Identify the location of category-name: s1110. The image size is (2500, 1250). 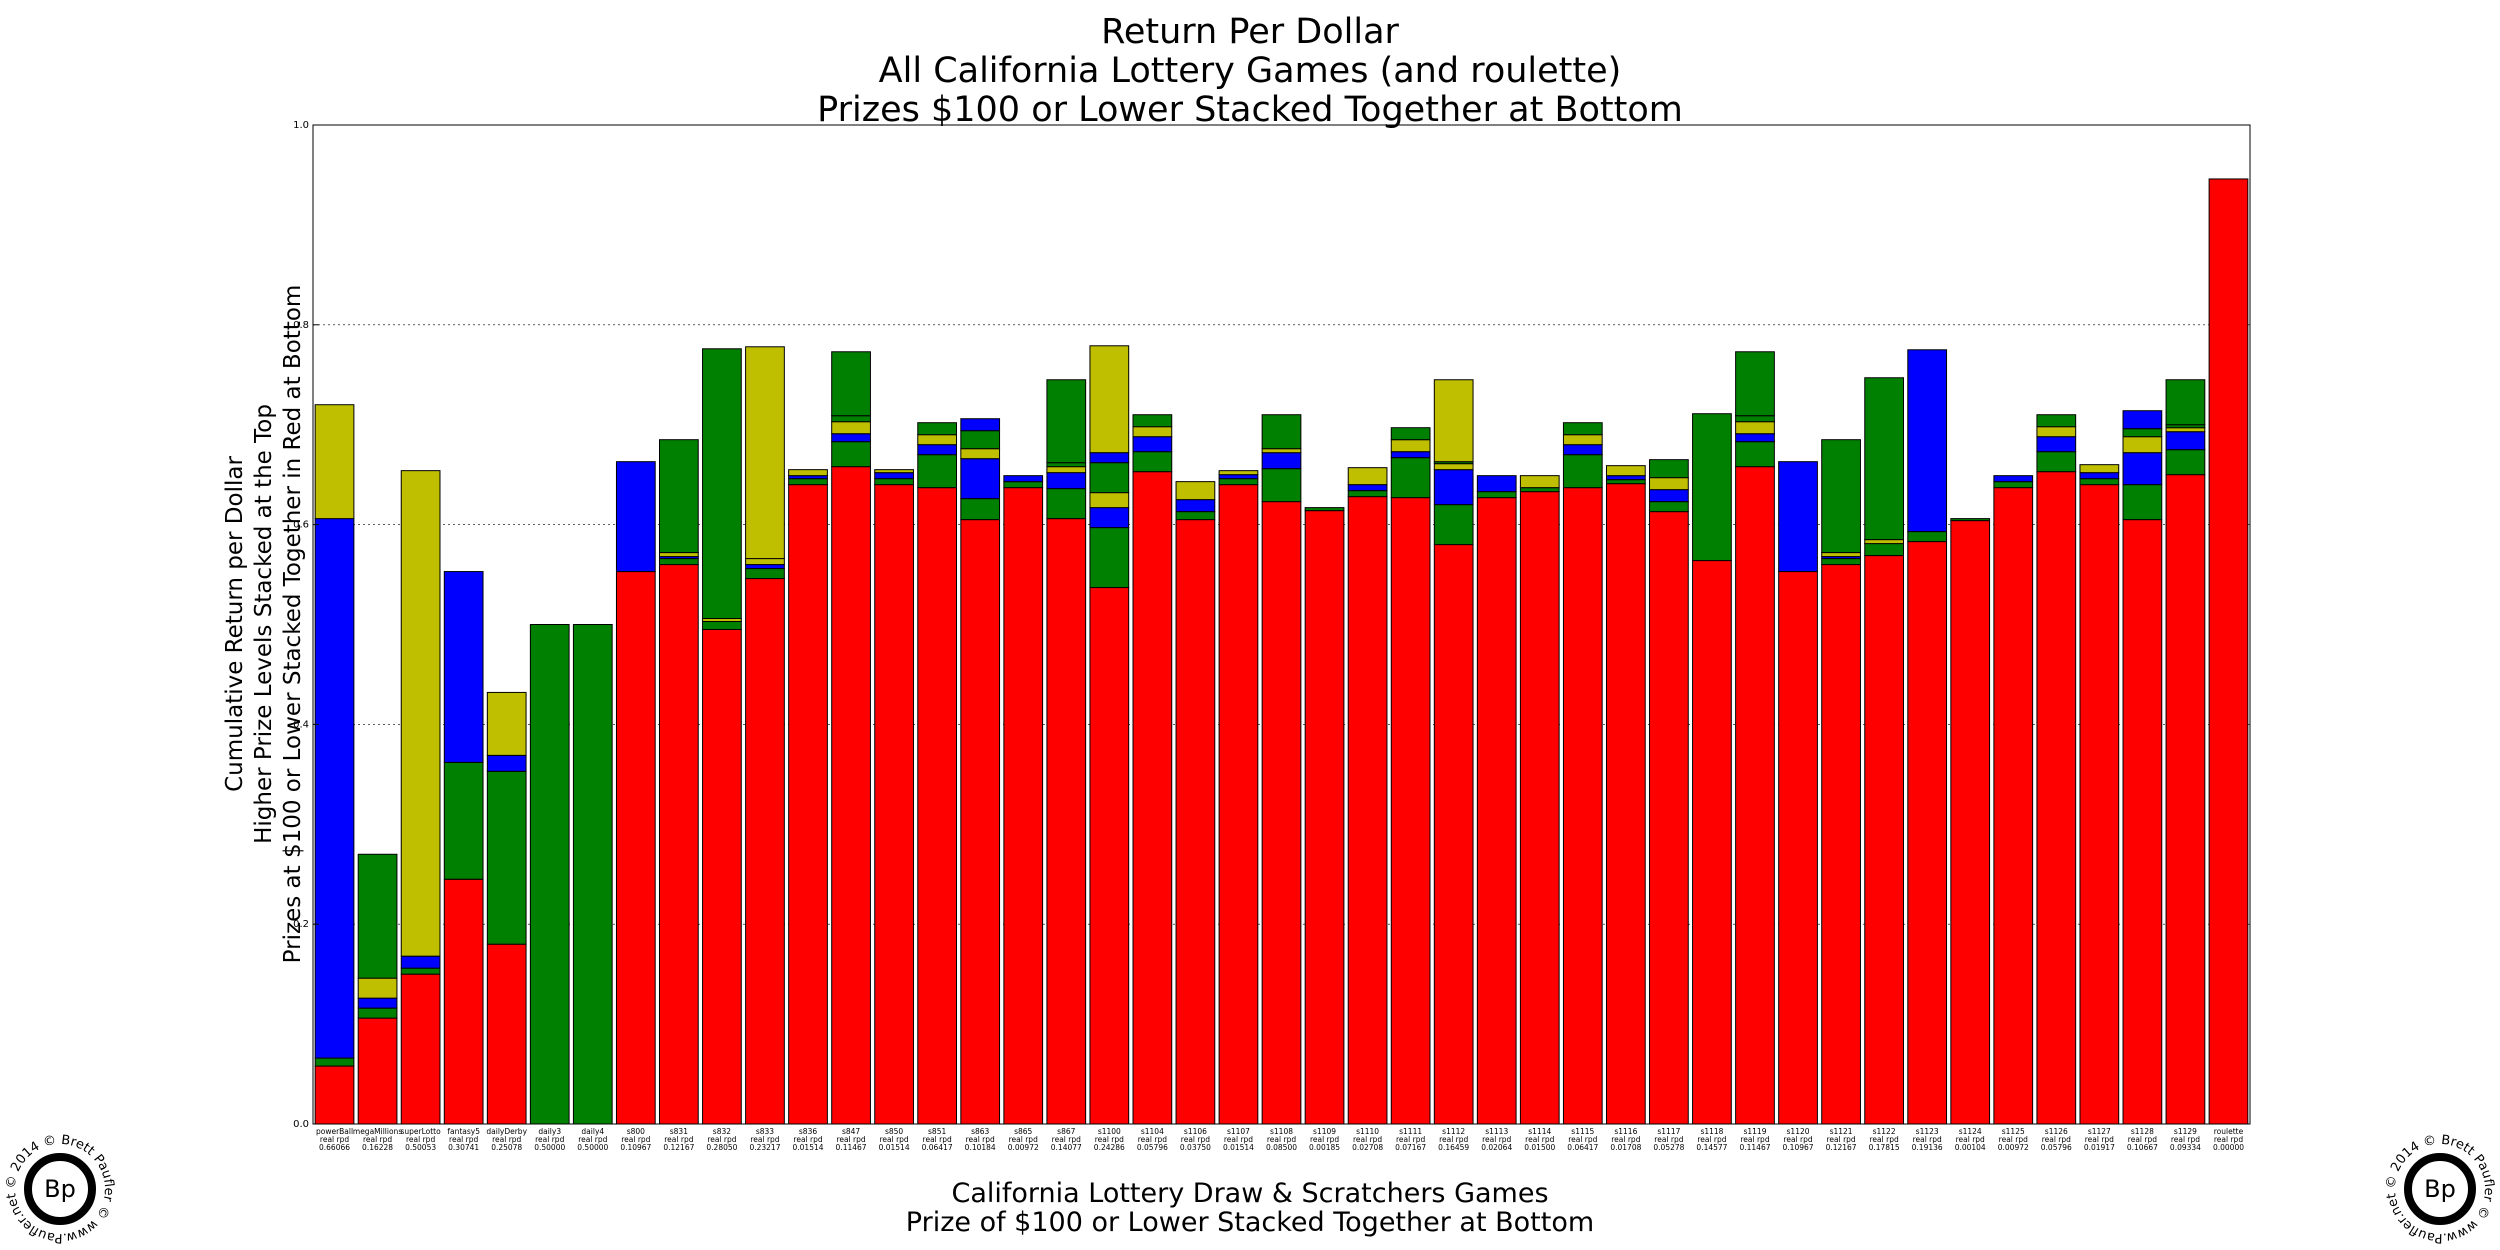
(1367, 1131).